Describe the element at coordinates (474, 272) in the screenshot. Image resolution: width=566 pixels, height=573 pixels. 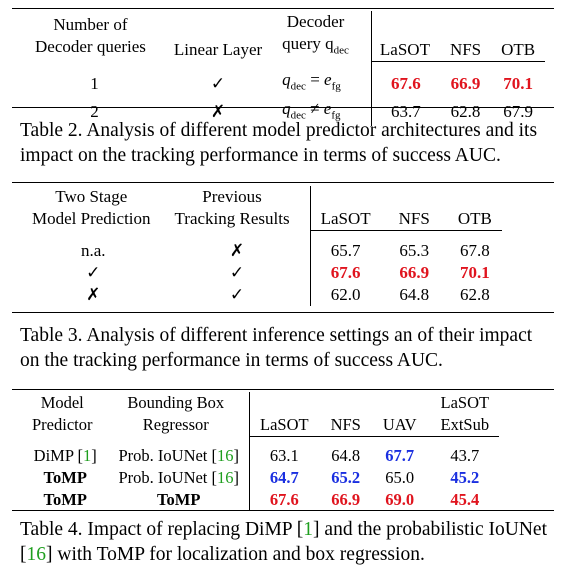
I see `t3-r2-otb: 70.1` at that location.